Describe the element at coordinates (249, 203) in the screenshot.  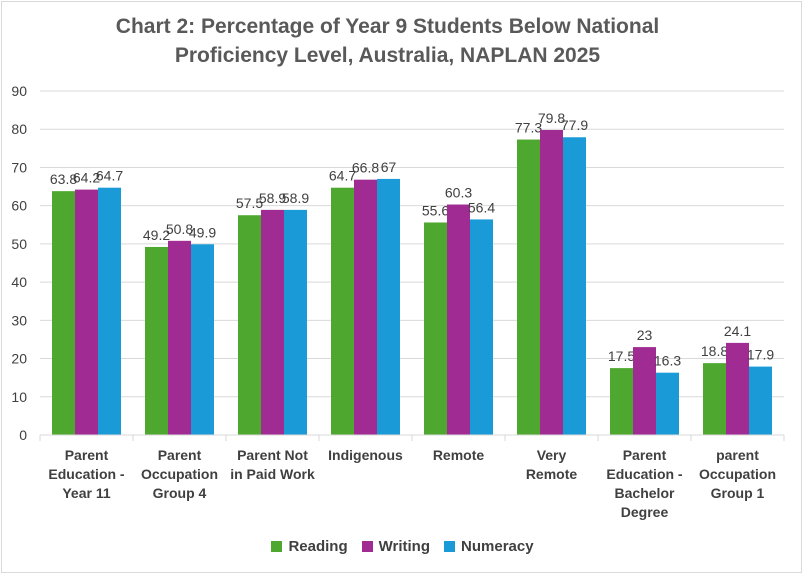
I see `data-label: 57.5` at that location.